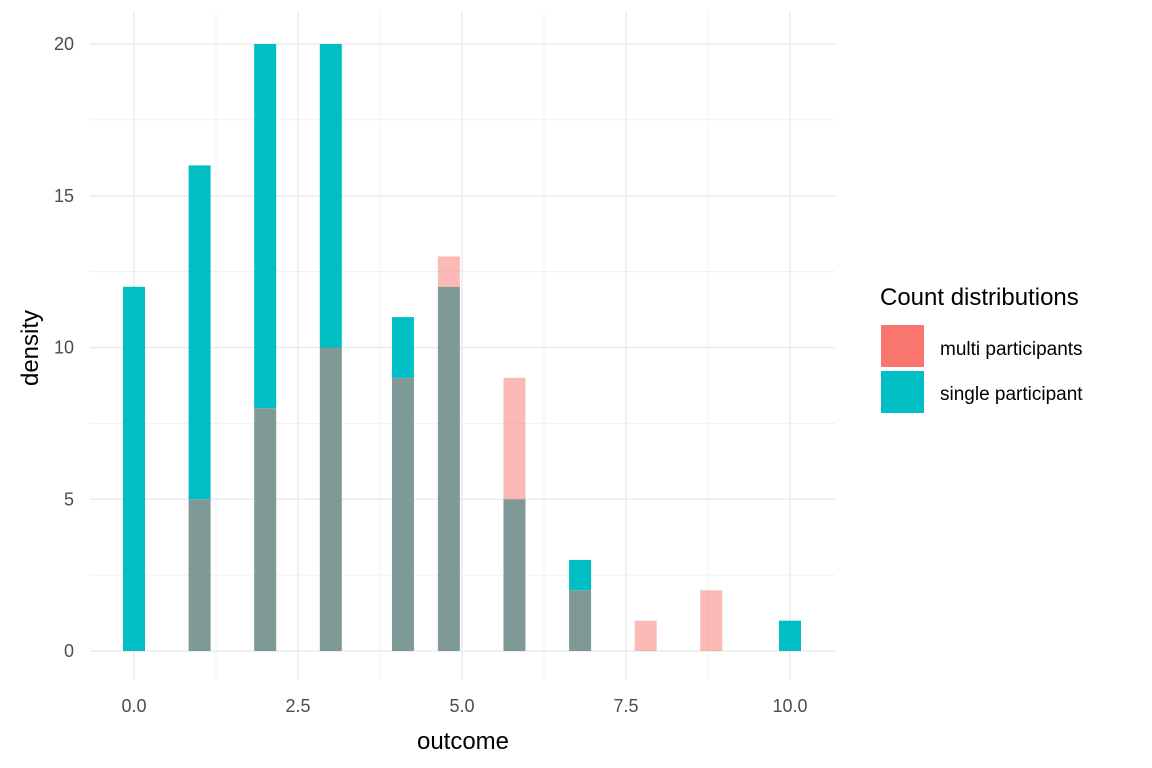  I want to click on y-tick-label: 20, so click(64, 44).